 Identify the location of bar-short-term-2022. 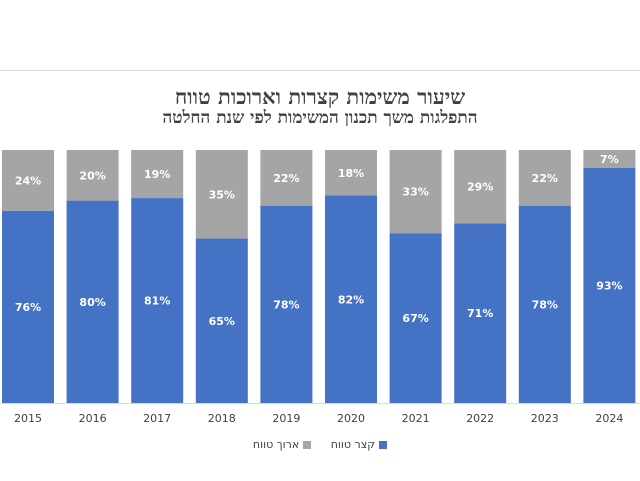
(480, 313).